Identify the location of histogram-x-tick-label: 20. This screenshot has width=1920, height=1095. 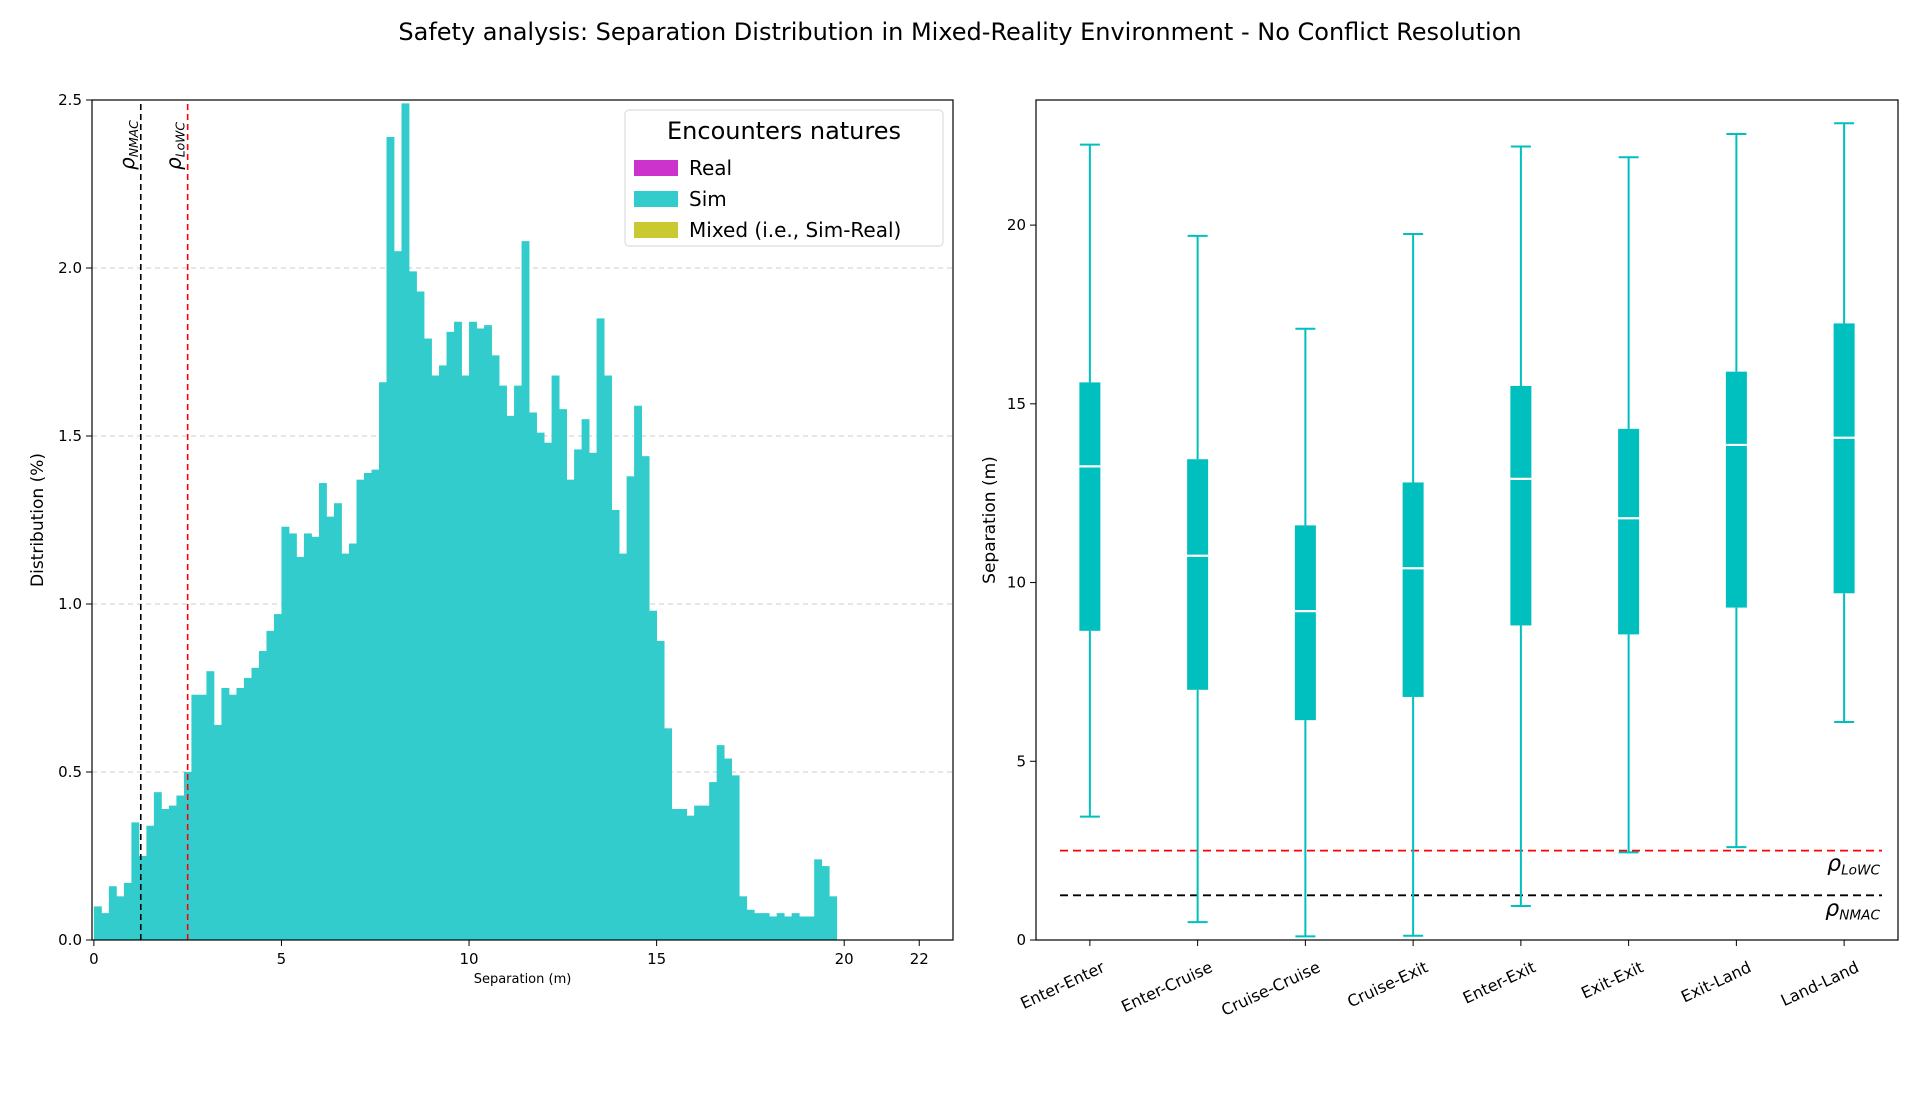
(844, 959).